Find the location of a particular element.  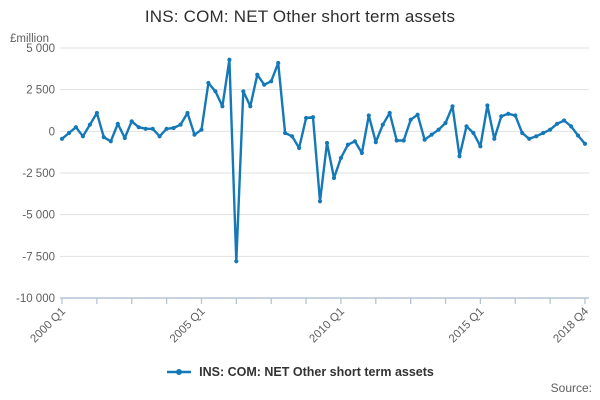

x-tick-label: 2010 Q1 is located at coordinates (327, 326).